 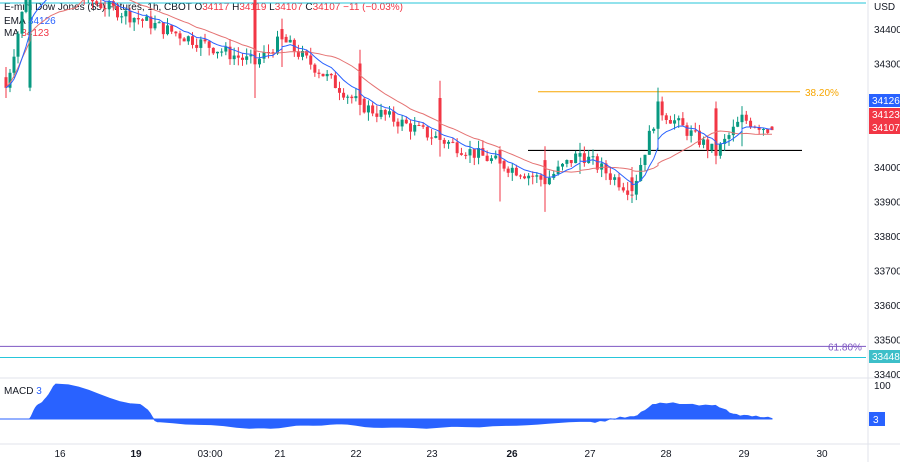 I want to click on low-label: L, so click(x=272, y=7).